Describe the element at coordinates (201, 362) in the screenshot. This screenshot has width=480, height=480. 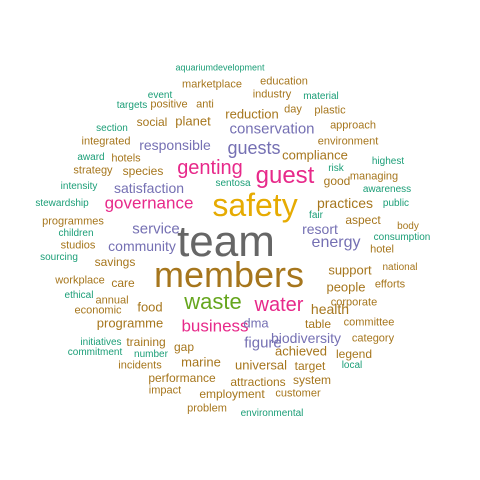
I see `word-marine: marine` at that location.